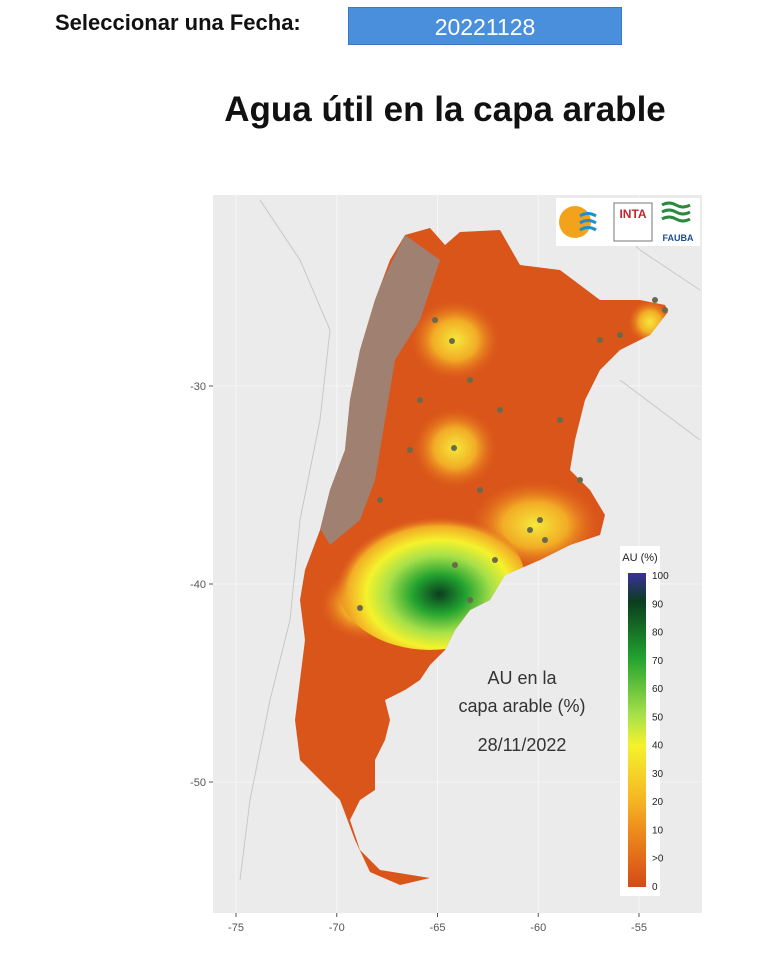  Describe the element at coordinates (521, 706) in the screenshot. I see `annotation-line: capa arable (%)` at that location.